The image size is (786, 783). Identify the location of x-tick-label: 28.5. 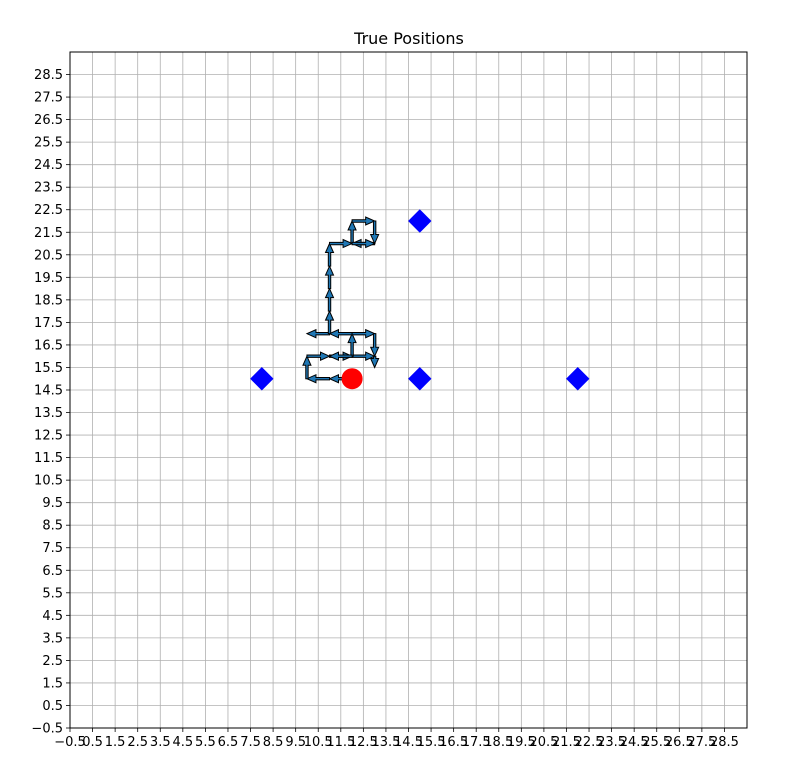
(724, 742).